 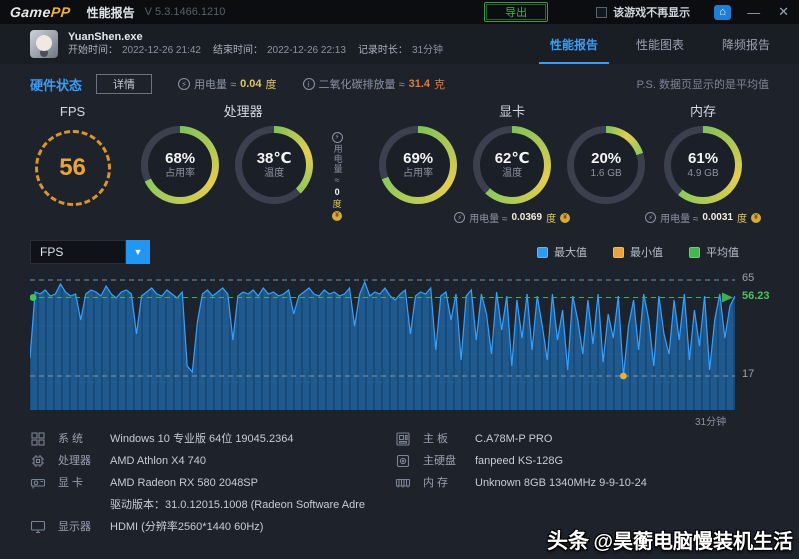 What do you see at coordinates (568, 541) in the screenshot?
I see `watermark-prefix: 头条` at bounding box center [568, 541].